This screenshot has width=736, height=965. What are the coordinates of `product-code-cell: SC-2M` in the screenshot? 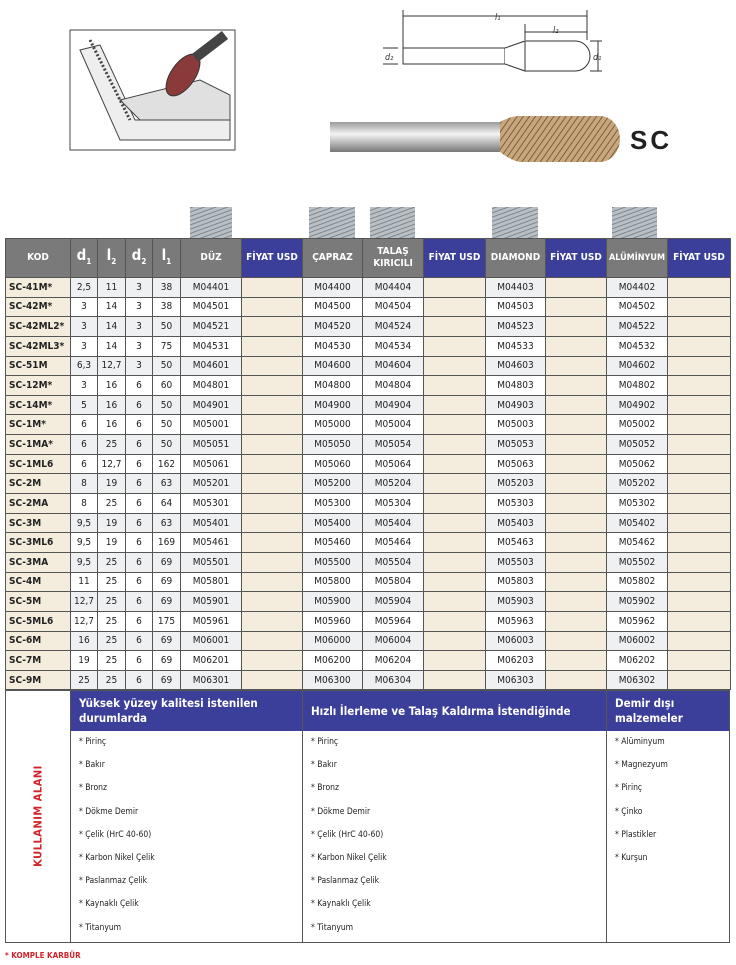 It's located at (38, 484).